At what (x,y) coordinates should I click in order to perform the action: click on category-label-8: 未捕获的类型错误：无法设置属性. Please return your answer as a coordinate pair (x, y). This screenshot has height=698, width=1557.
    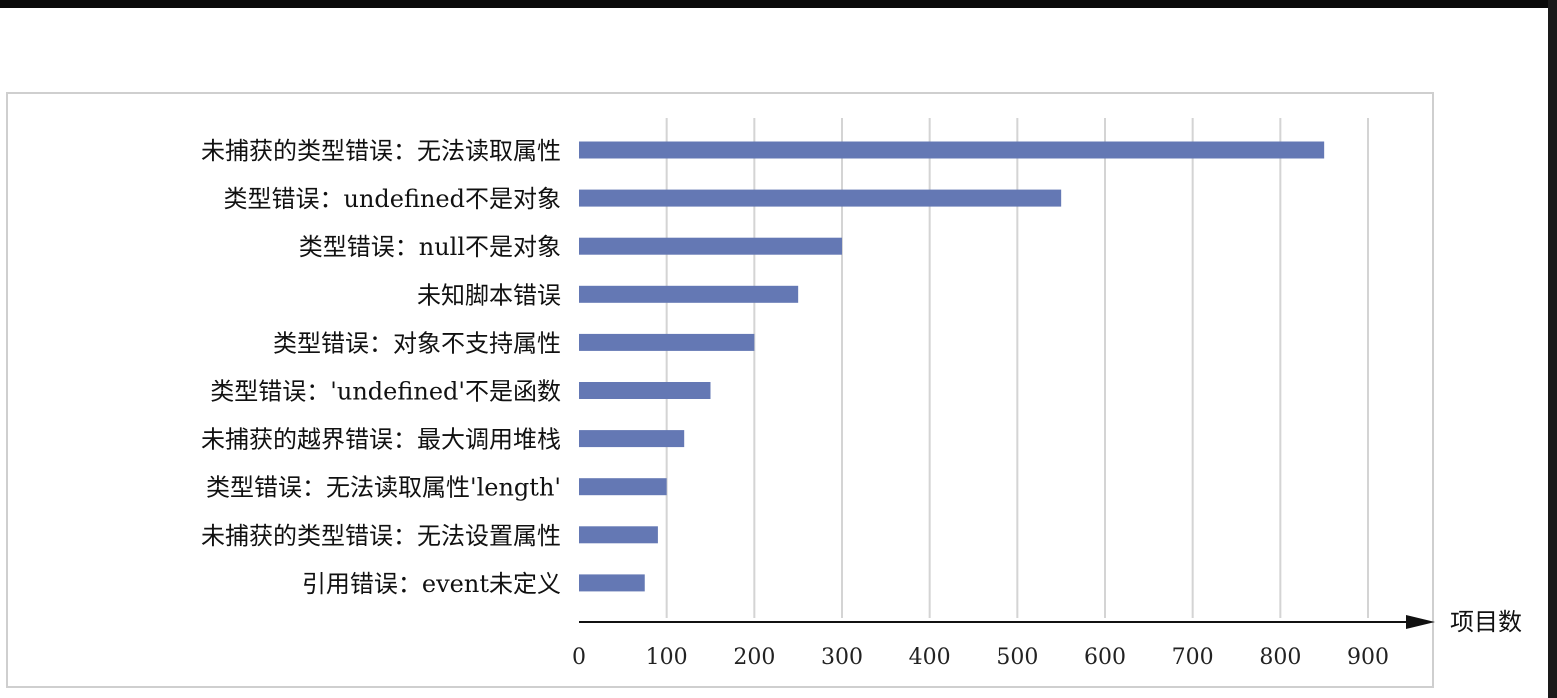
    Looking at the image, I should click on (381, 536).